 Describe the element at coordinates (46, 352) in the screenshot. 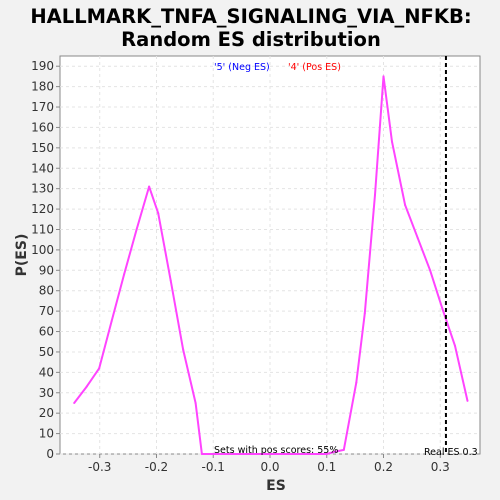

I see `y-tick-label: 50` at that location.